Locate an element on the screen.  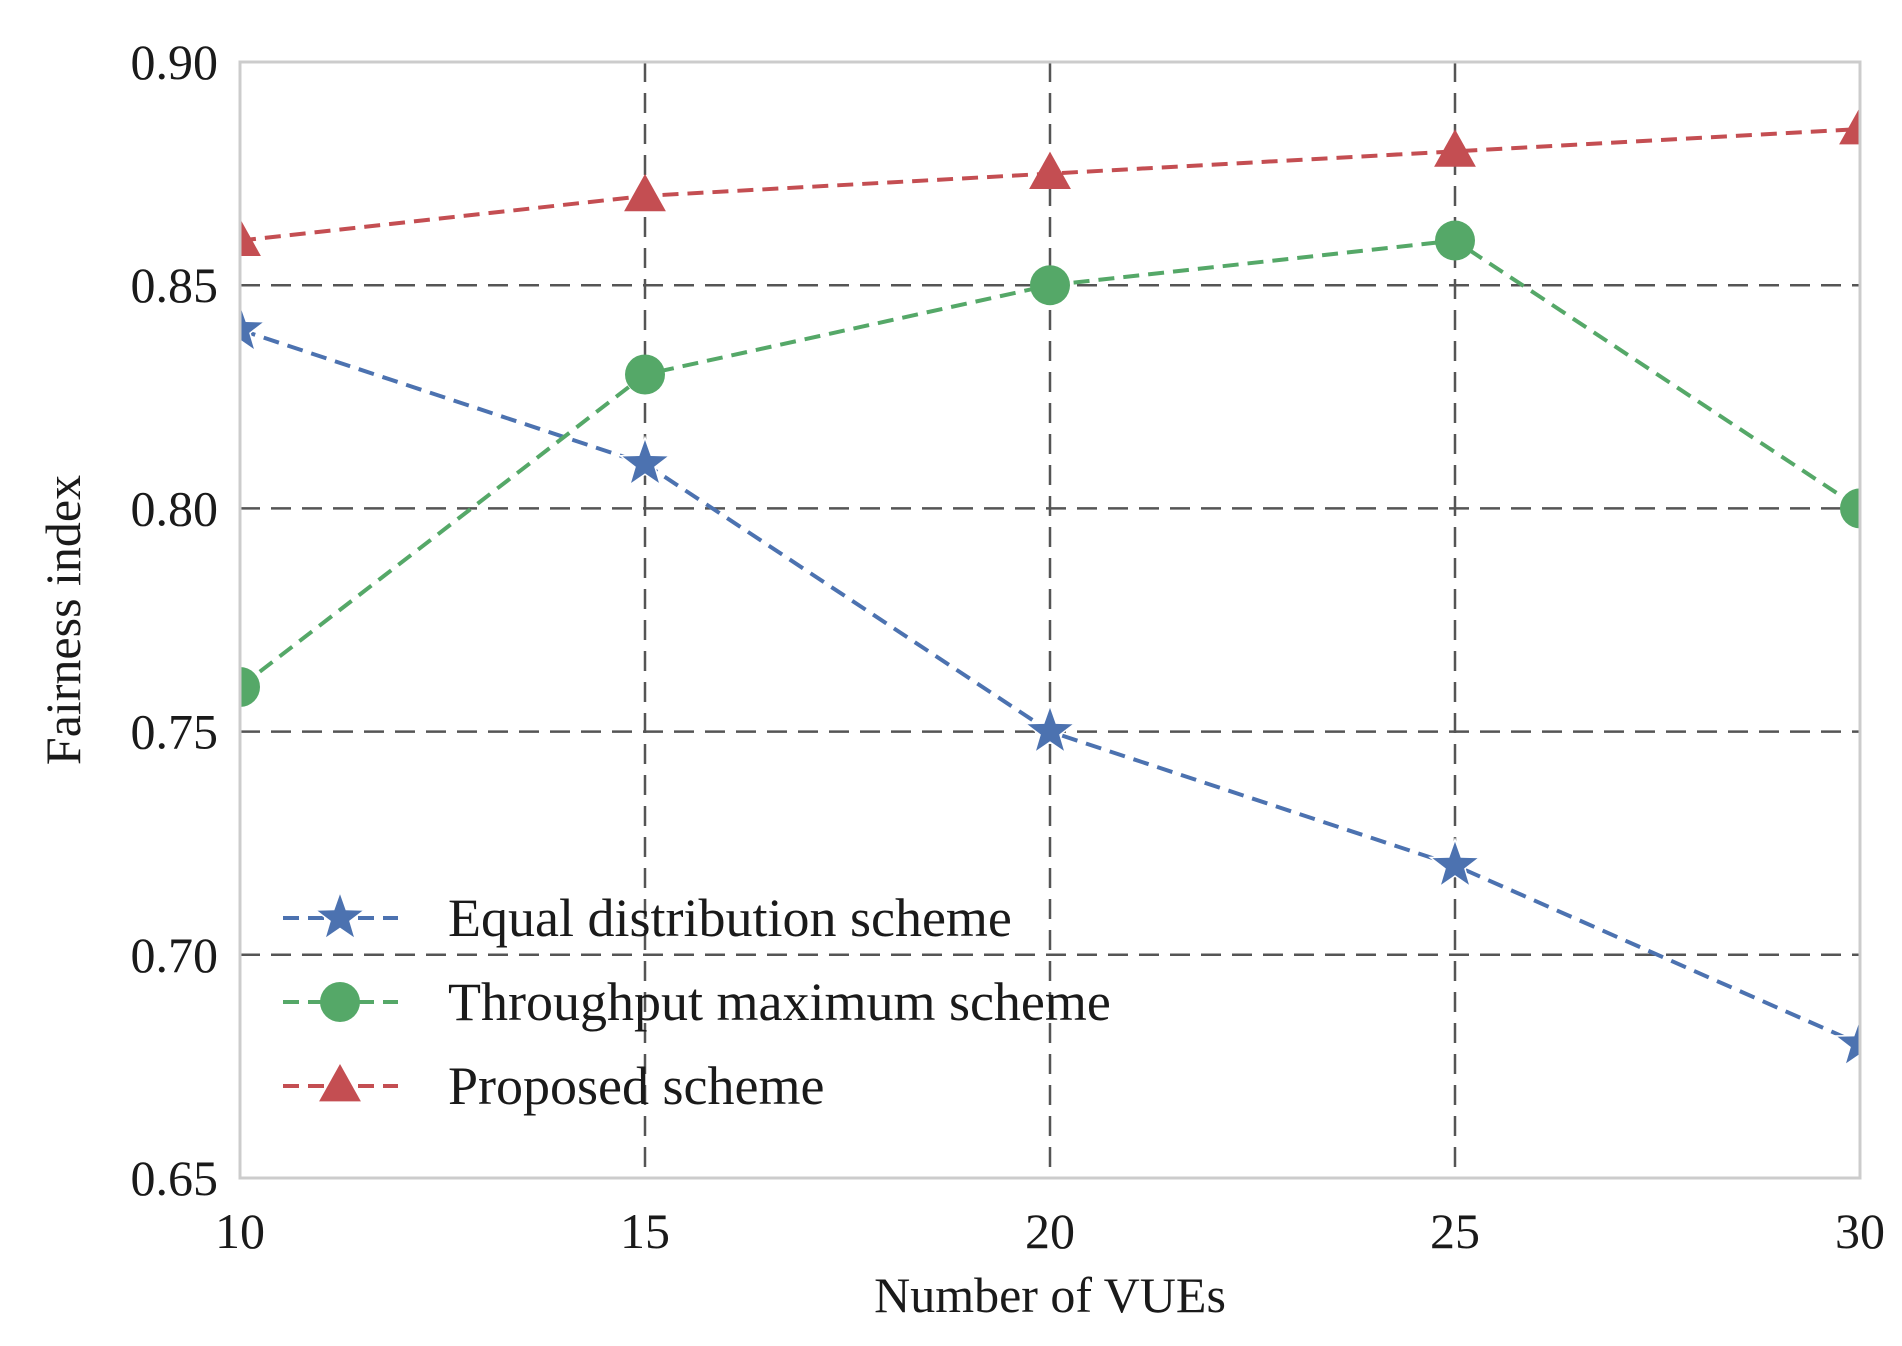
legend-item: Throughput maximum scheme is located at coordinates (697, 1002).